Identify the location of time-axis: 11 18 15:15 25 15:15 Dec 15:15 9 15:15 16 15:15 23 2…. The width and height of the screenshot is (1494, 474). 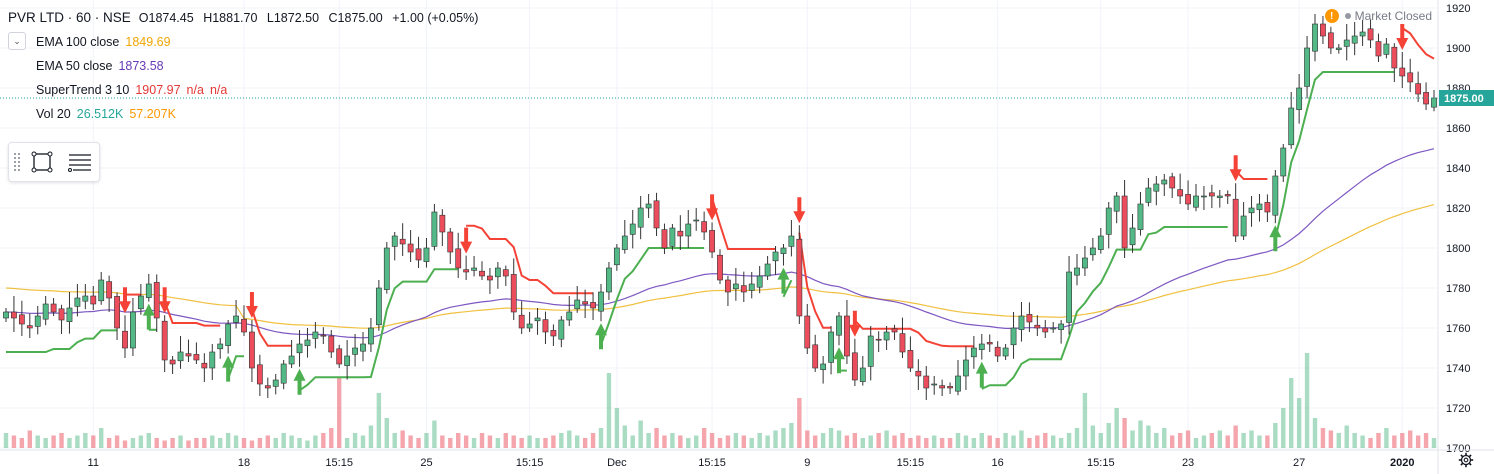
(747, 459).